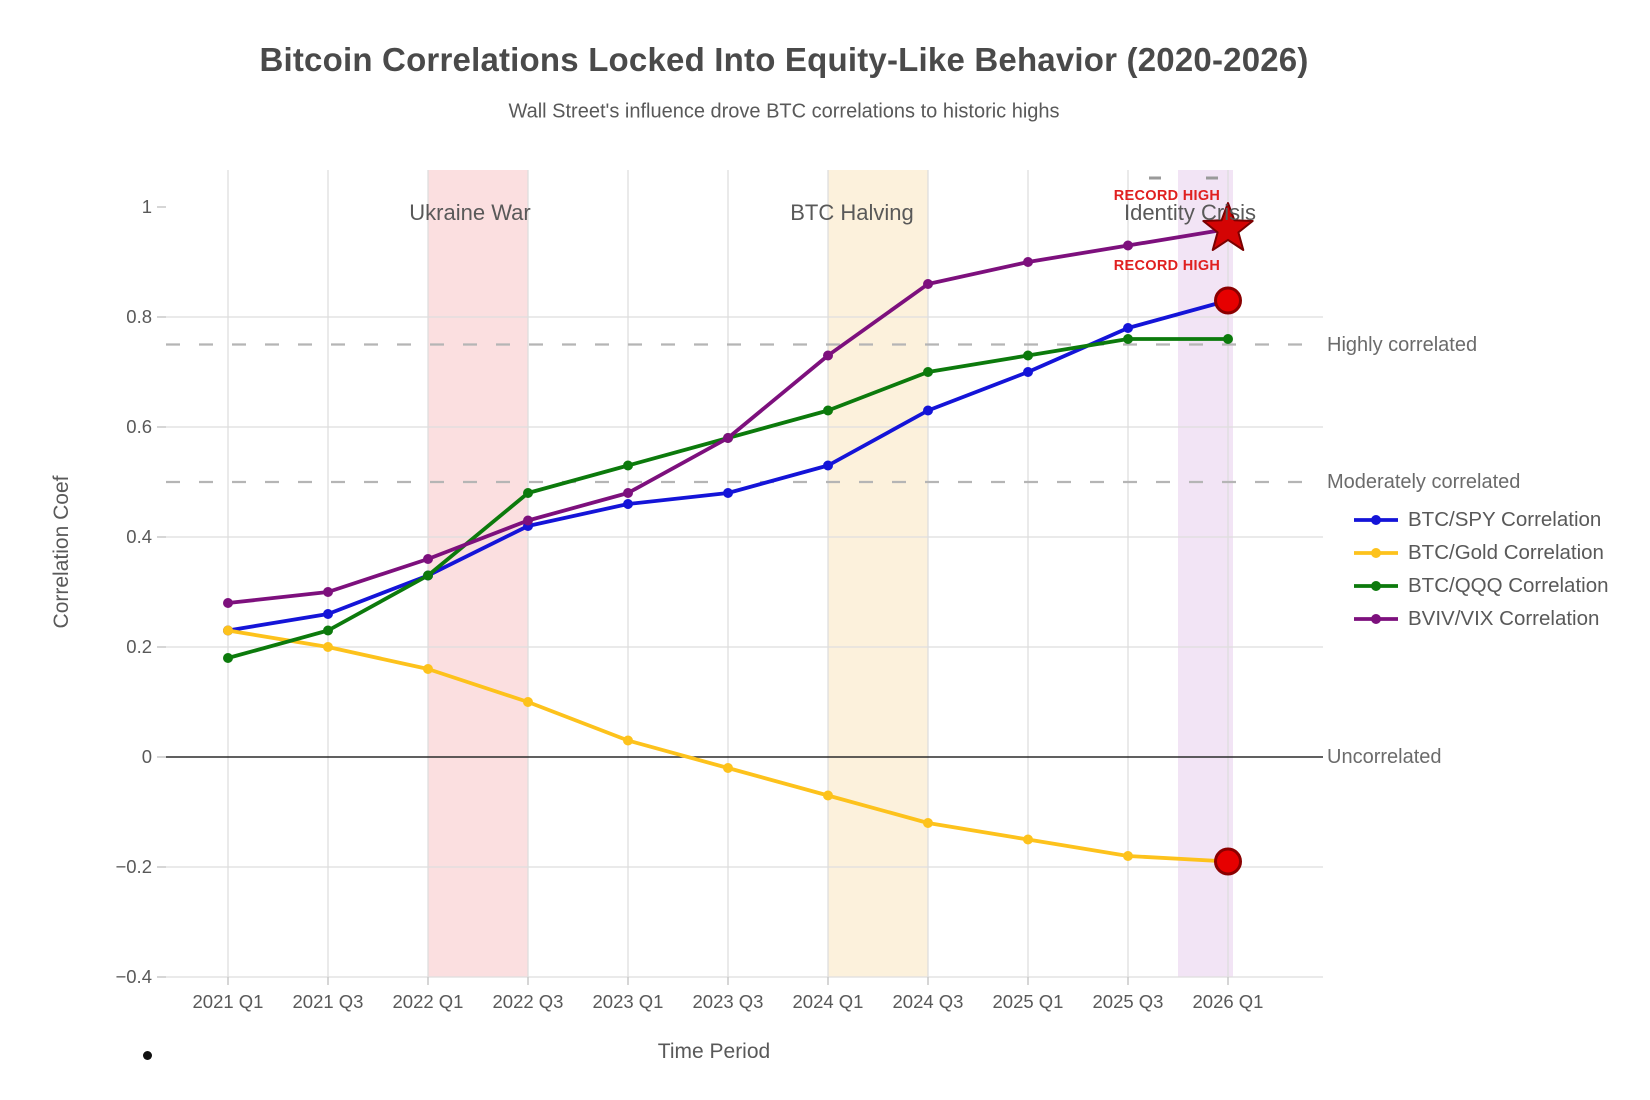  Describe the element at coordinates (1506, 552) in the screenshot. I see `legend-item-label: BTC/Gold Correlation` at that location.